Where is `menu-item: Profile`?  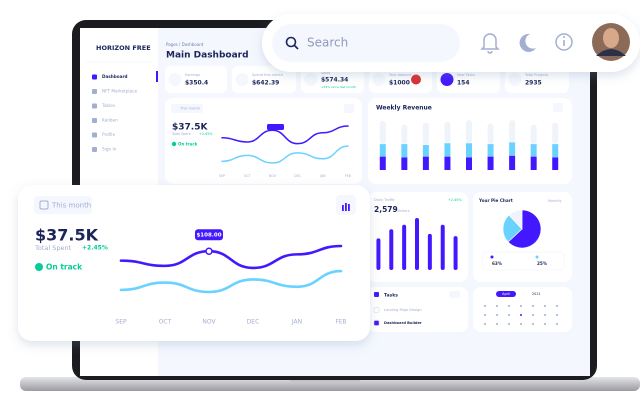
menu-item: Profile is located at coordinates (108, 134).